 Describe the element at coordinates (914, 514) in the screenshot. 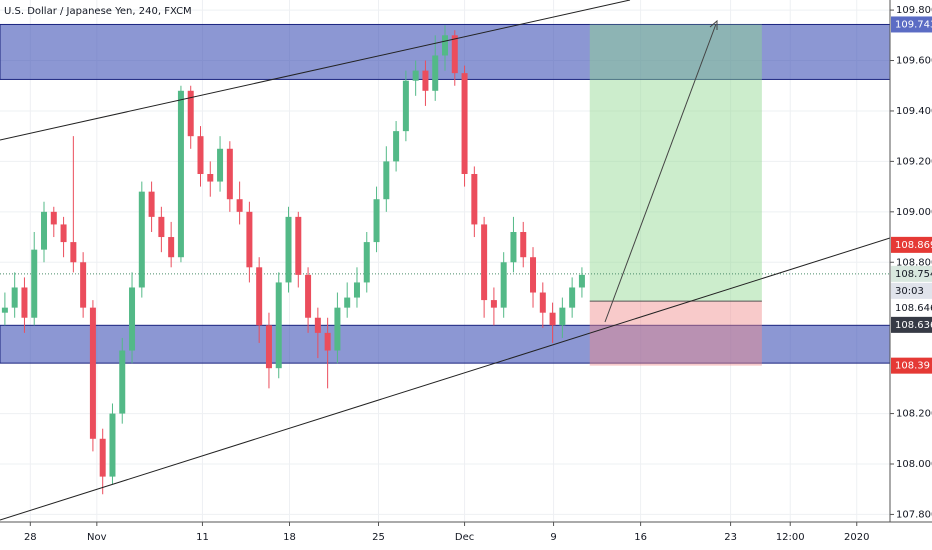

I see `y-tick-label: 107.800` at that location.